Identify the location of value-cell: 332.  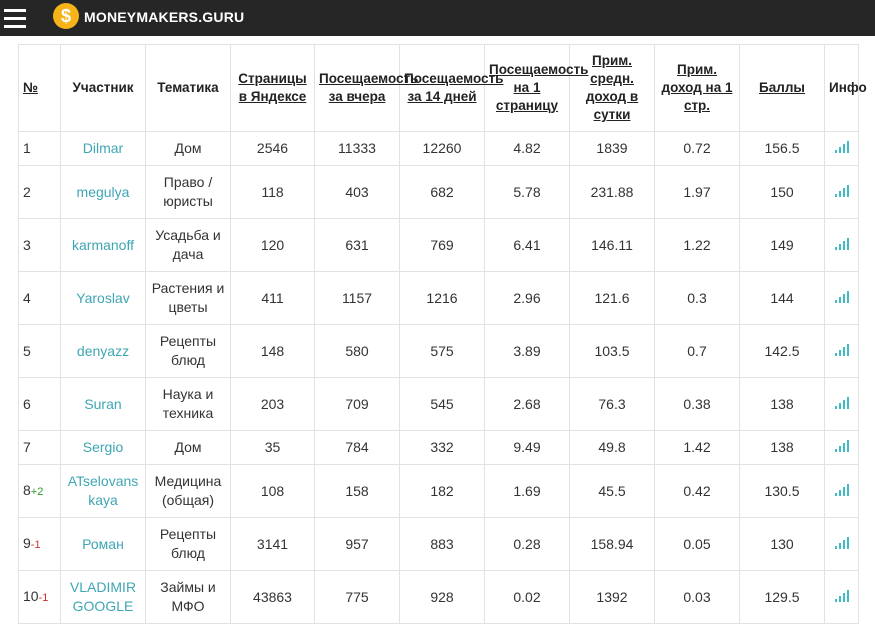
(442, 447).